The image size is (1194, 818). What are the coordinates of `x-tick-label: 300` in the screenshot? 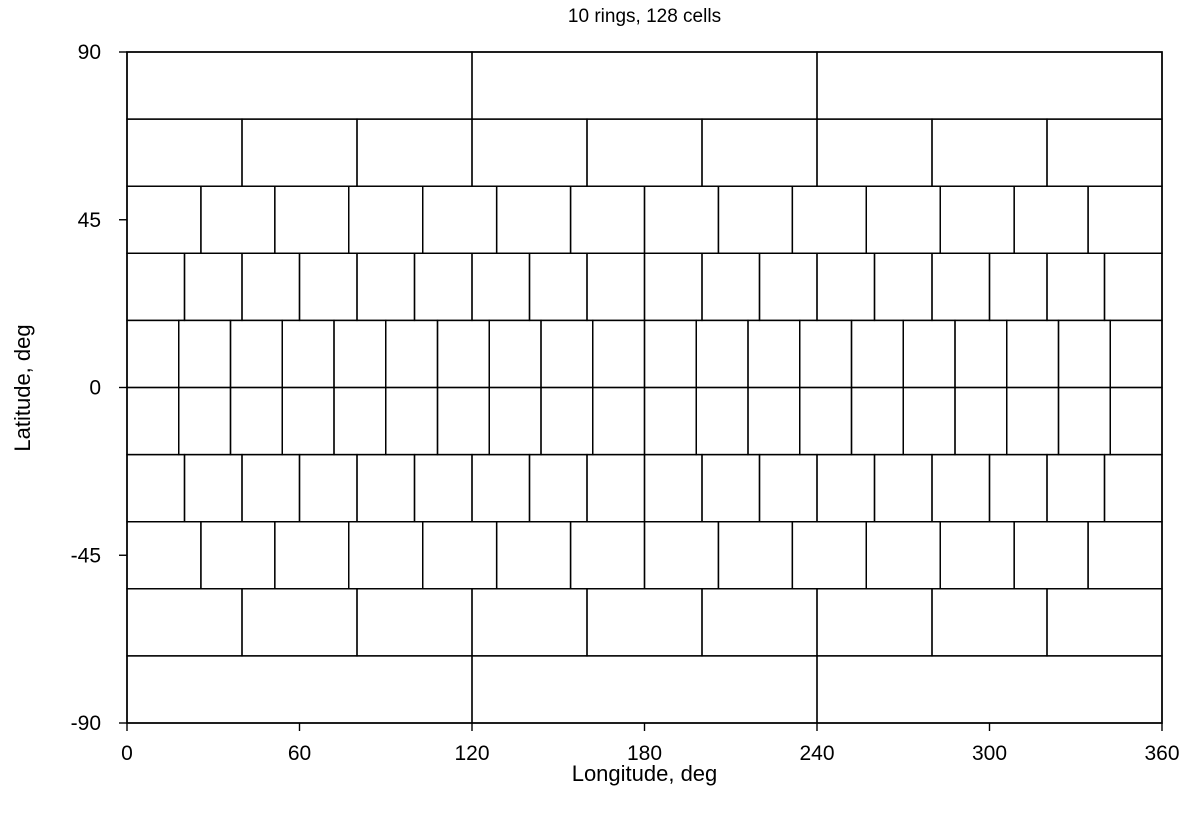 It's located at (989, 753).